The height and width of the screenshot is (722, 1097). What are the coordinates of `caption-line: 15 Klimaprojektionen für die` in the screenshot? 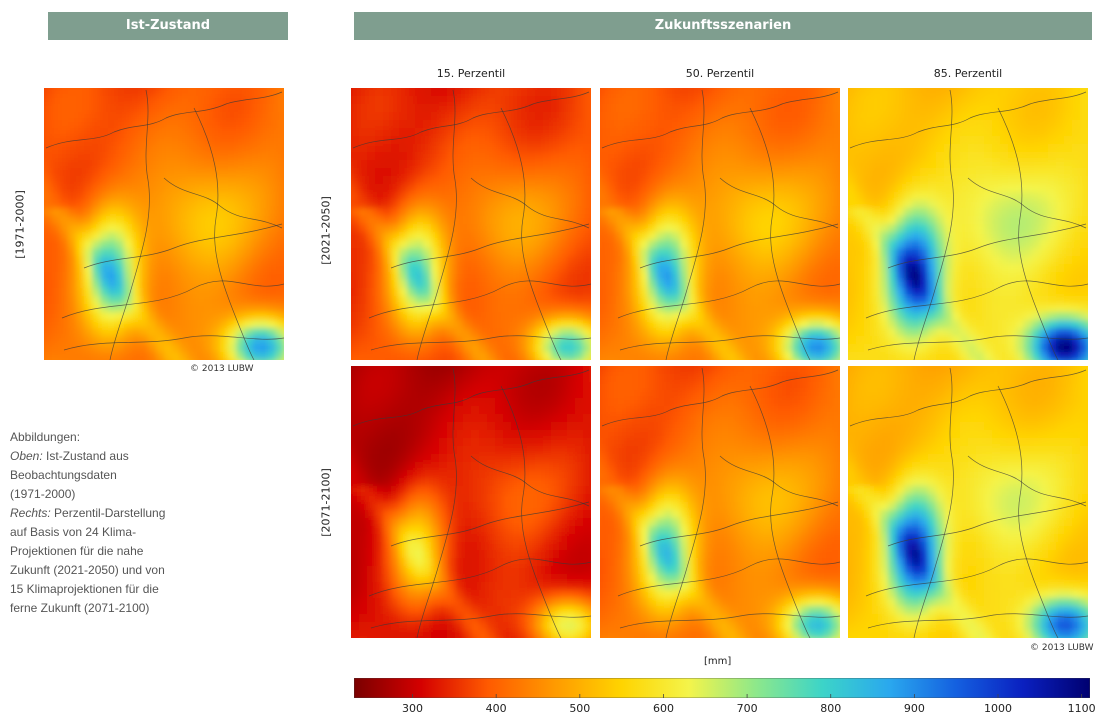 It's located at (84, 589).